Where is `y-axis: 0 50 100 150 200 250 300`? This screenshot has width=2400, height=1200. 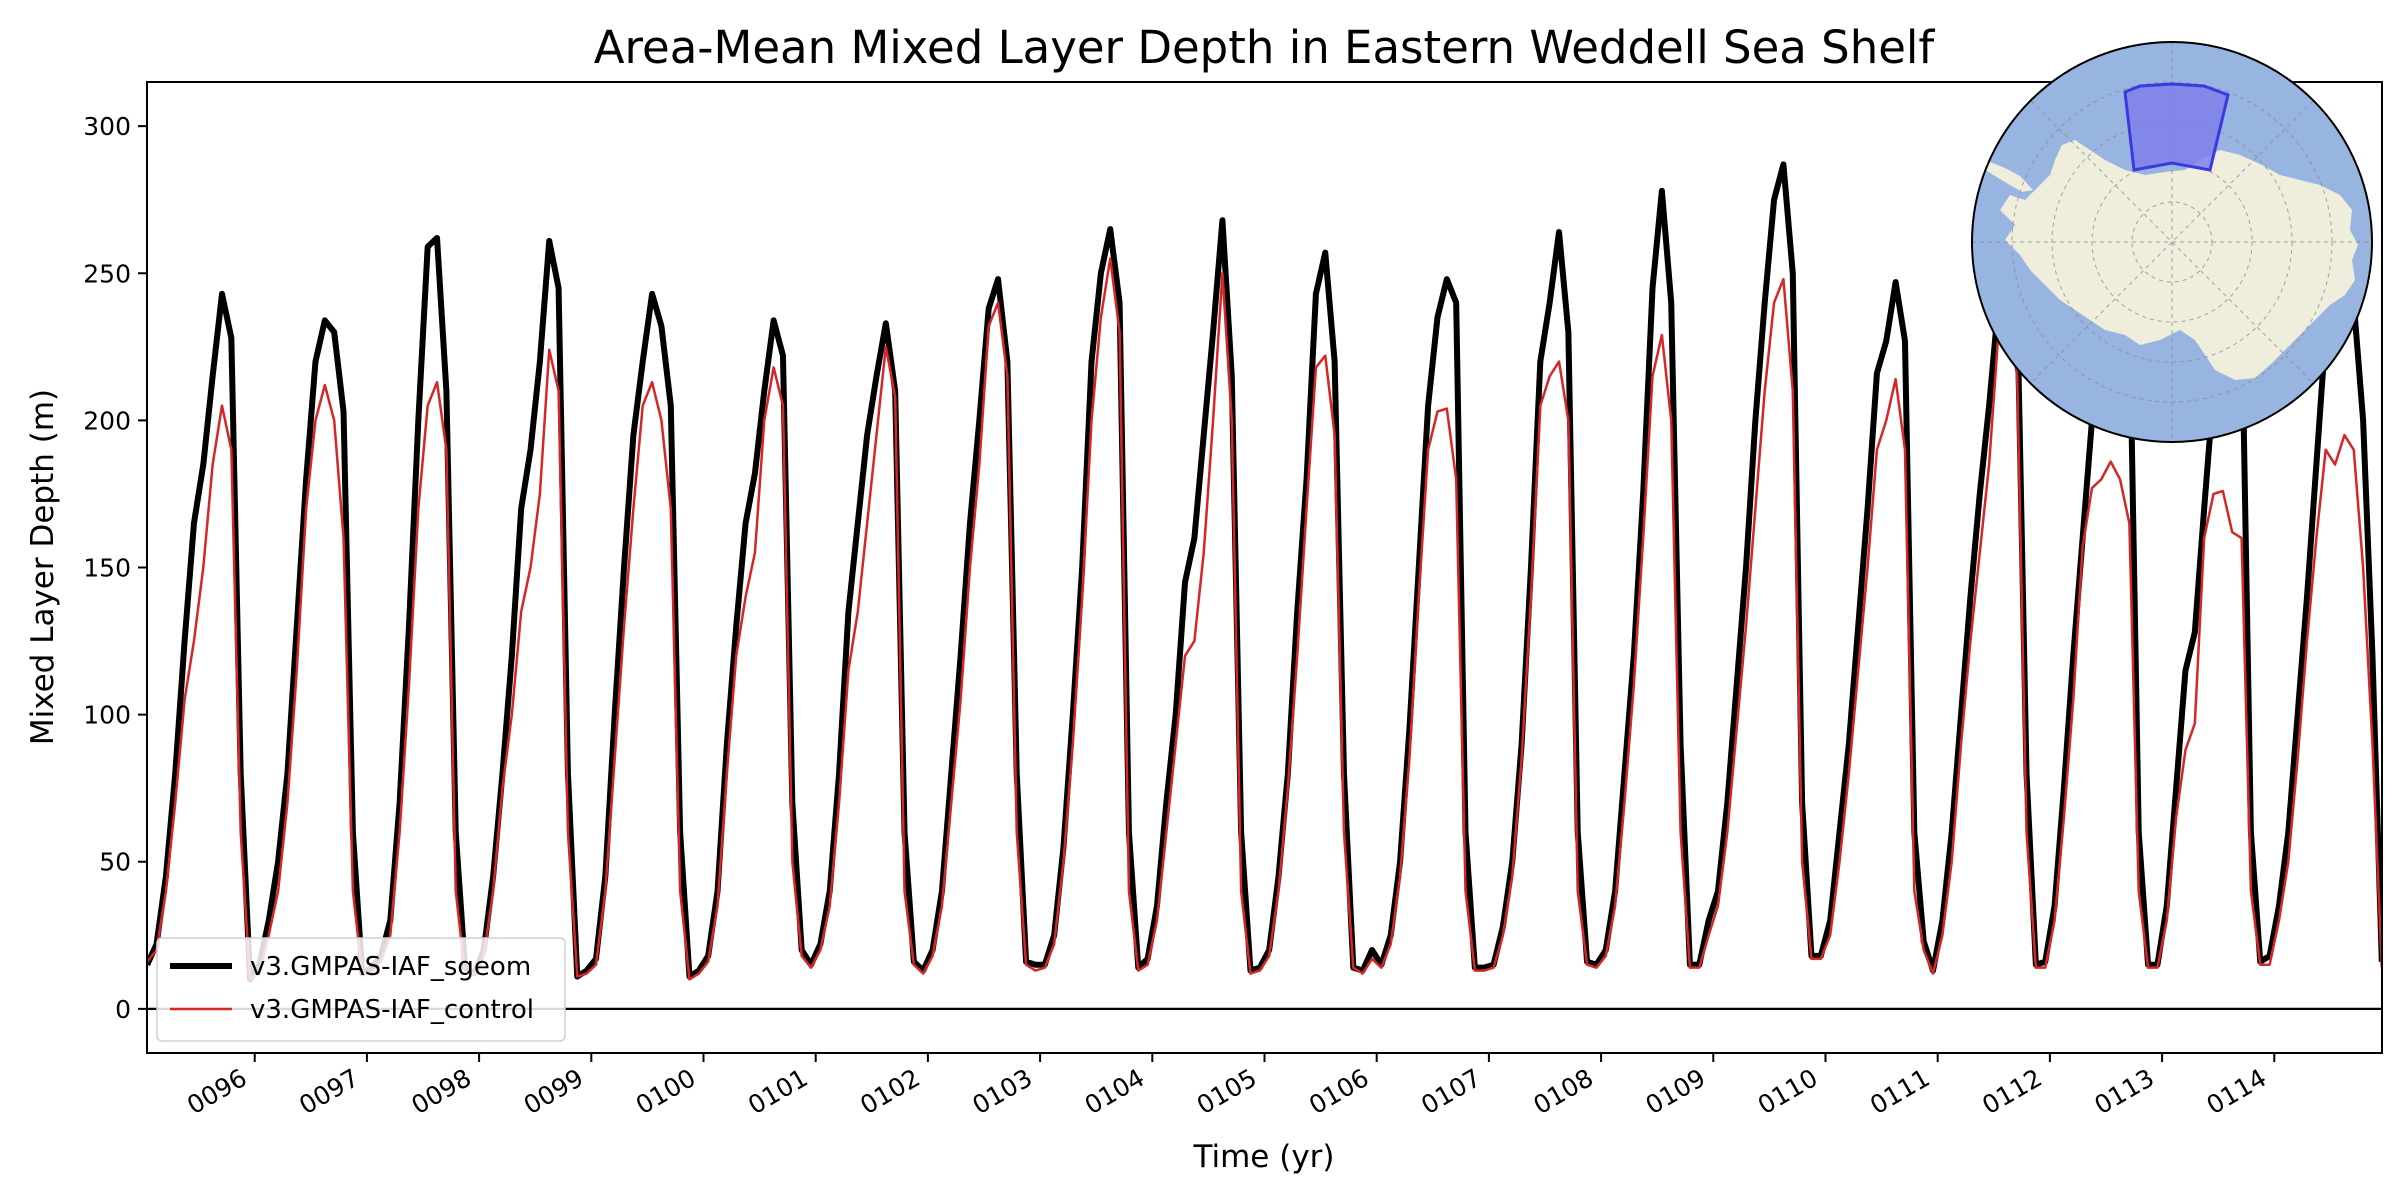 y-axis: 0 50 100 150 200 250 300 is located at coordinates (115, 568).